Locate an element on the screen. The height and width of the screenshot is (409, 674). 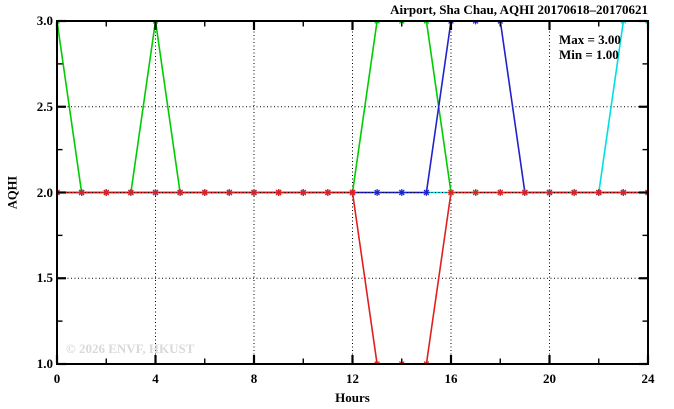
y-tick-label: 2.5 is located at coordinates (44, 106).